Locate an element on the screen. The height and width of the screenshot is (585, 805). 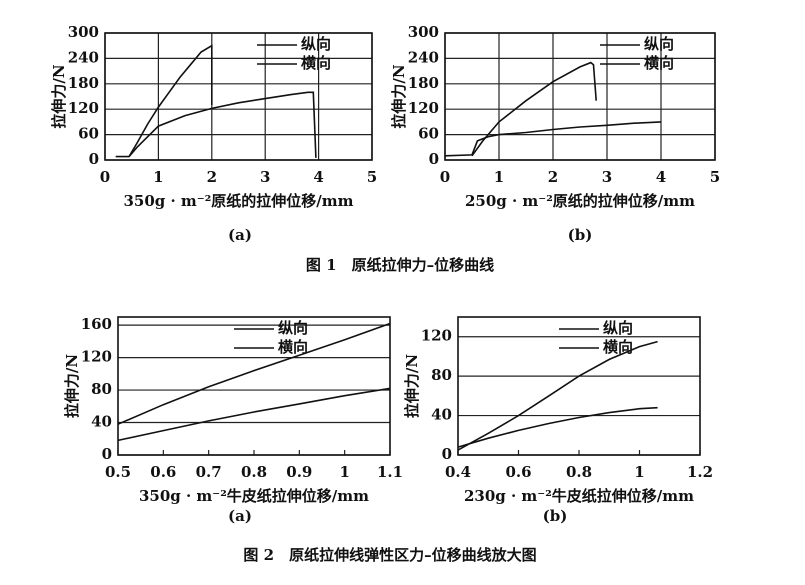
x-tick-label: 0.4 is located at coordinates (458, 472).